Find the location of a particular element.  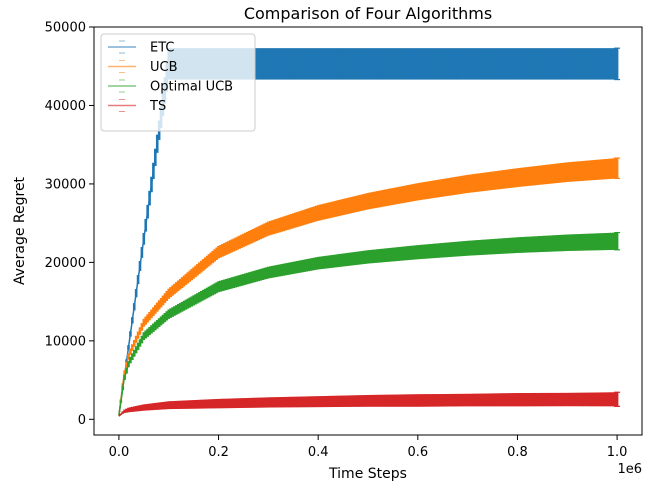

y-tick-label: 10000 is located at coordinates (65, 341).